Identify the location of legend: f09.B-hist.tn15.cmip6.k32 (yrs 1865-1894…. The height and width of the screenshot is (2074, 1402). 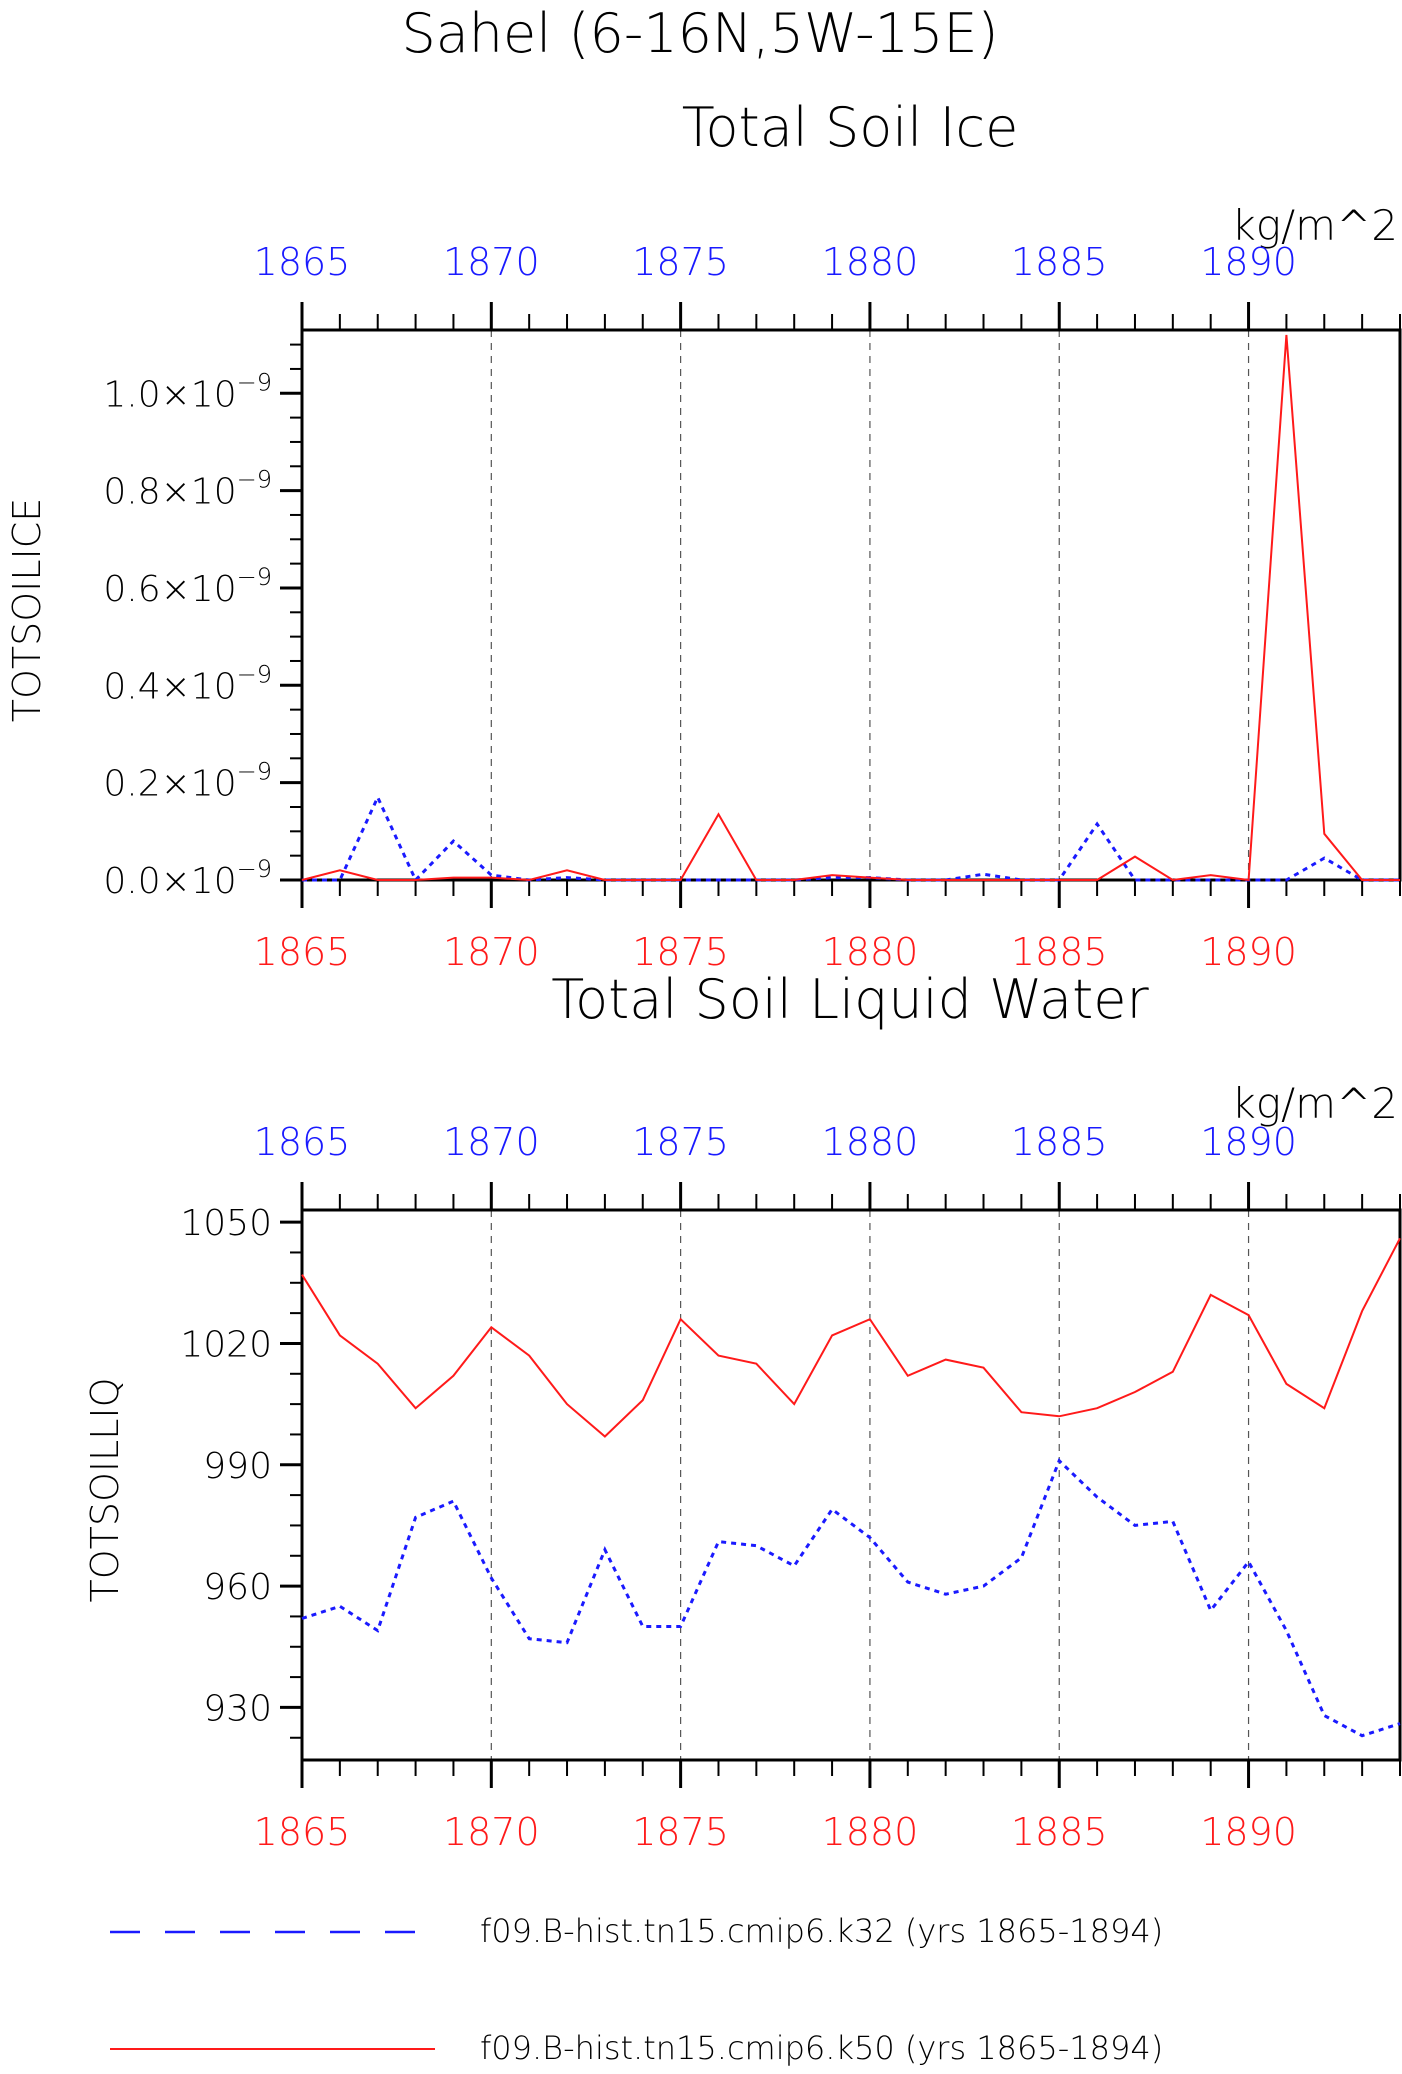
(636, 1989).